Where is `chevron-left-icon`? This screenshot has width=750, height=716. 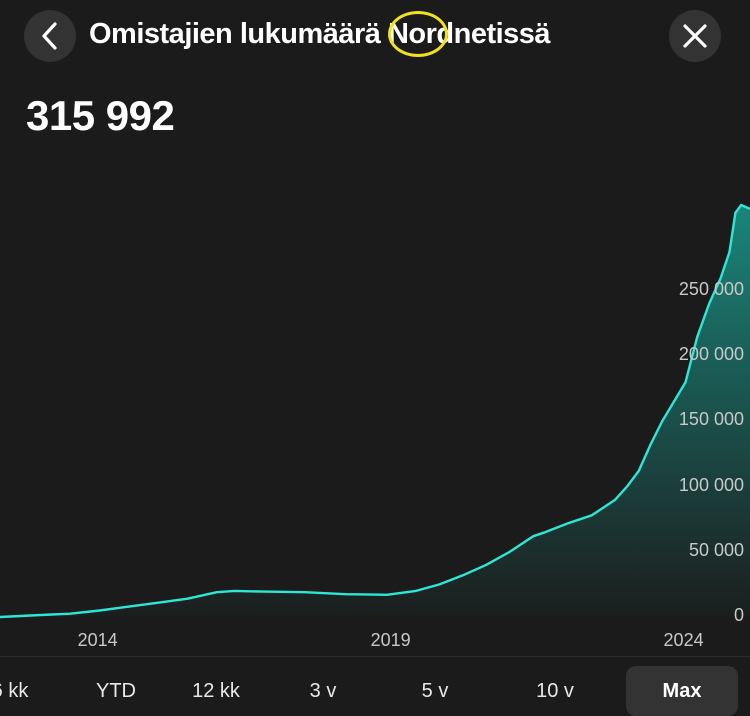
chevron-left-icon is located at coordinates (49, 36).